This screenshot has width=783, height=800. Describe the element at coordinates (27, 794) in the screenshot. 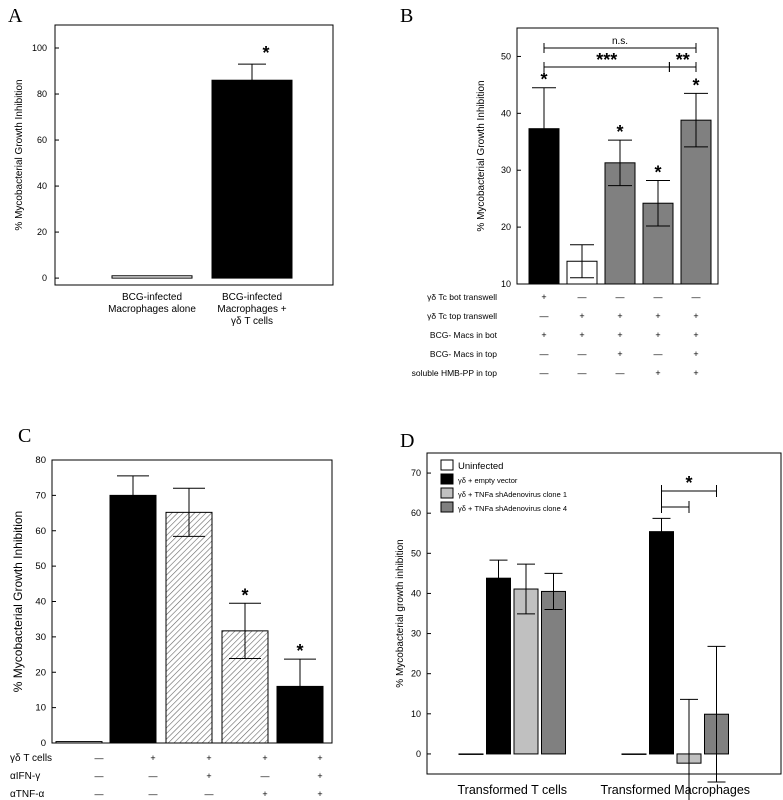

I see `condition-row-label: αTNF-α` at that location.